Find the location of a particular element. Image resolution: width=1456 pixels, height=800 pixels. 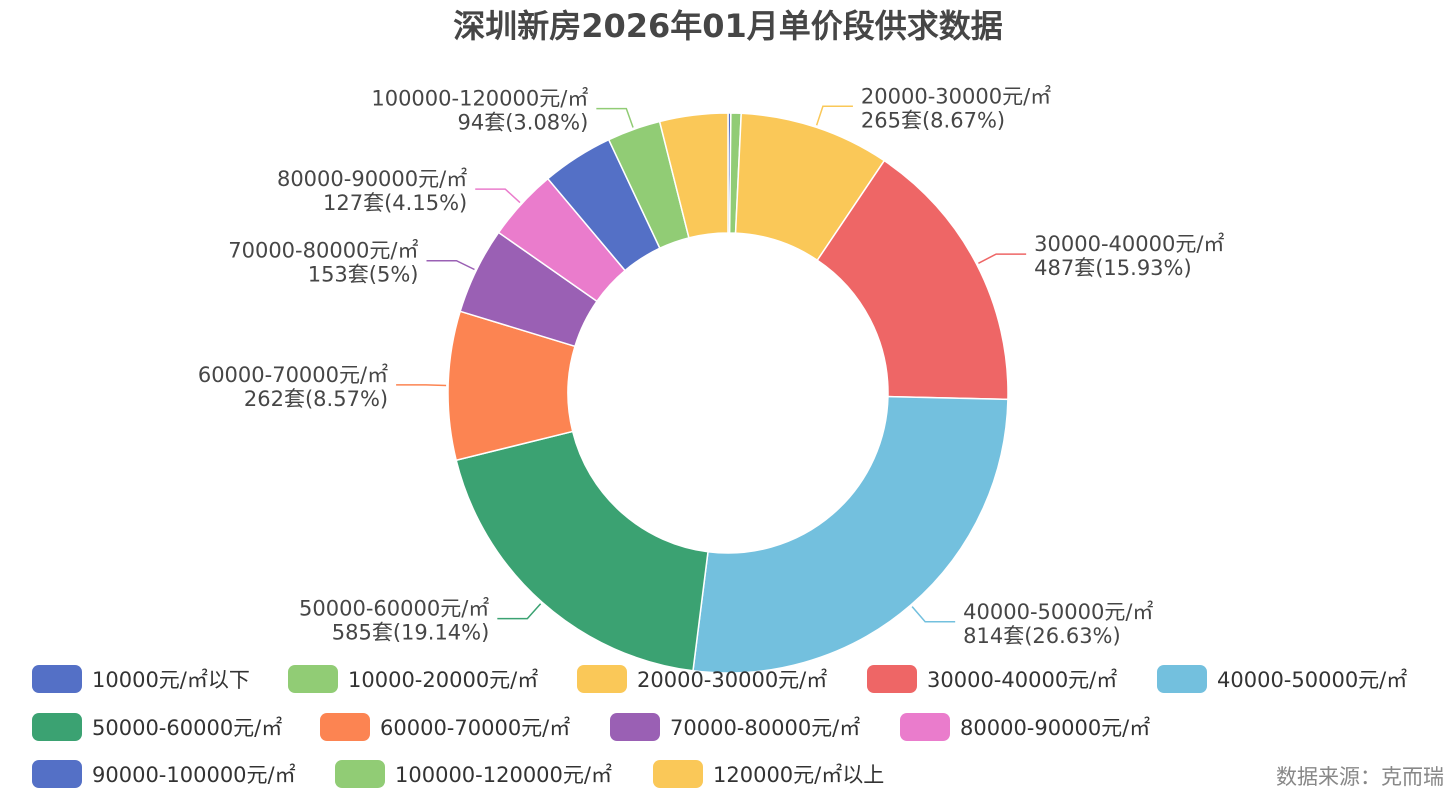

legend-label-2: 20000-30000元/㎡ is located at coordinates (732, 680).